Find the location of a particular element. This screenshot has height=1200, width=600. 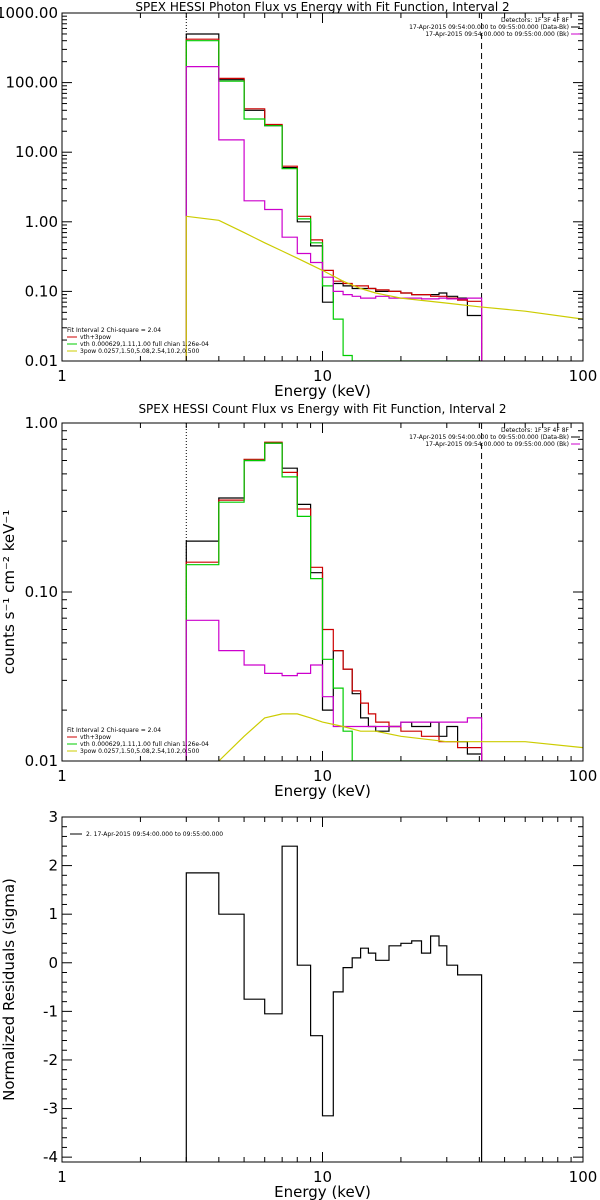

y-tick-label: 0 is located at coordinates (53, 963).